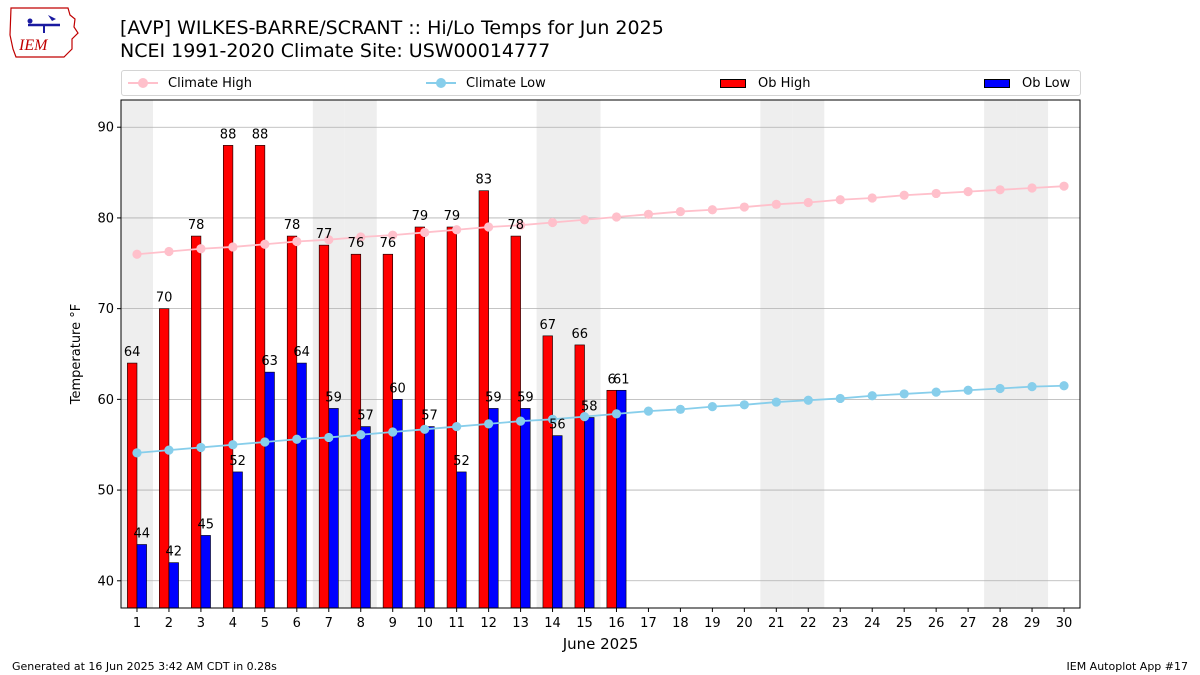  Describe the element at coordinates (44, 32) in the screenshot. I see `state-outline-shape` at that location.